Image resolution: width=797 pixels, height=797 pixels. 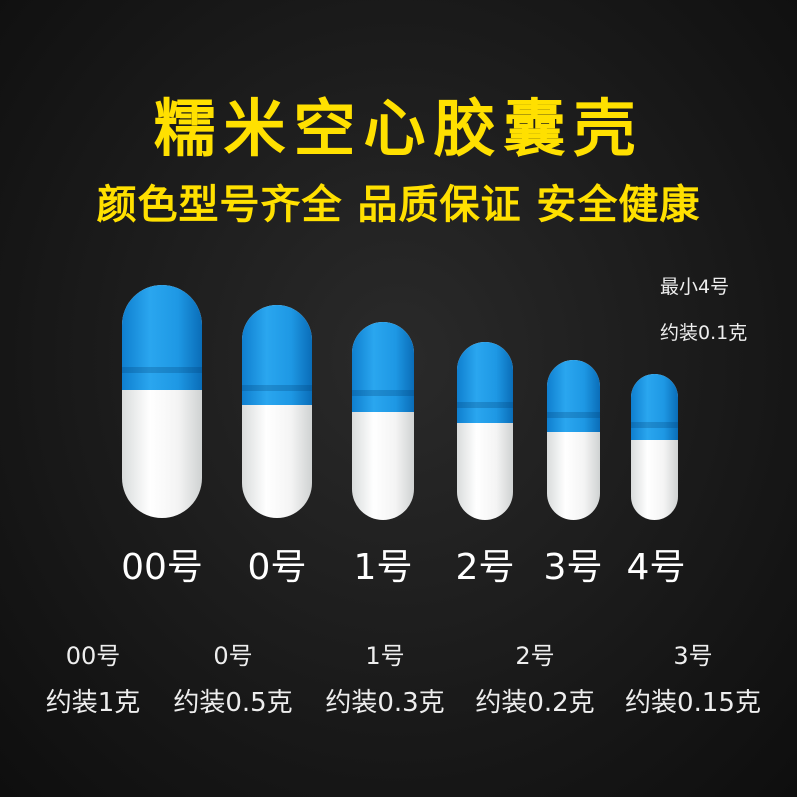 I want to click on weight-size: 3号, so click(x=693, y=656).